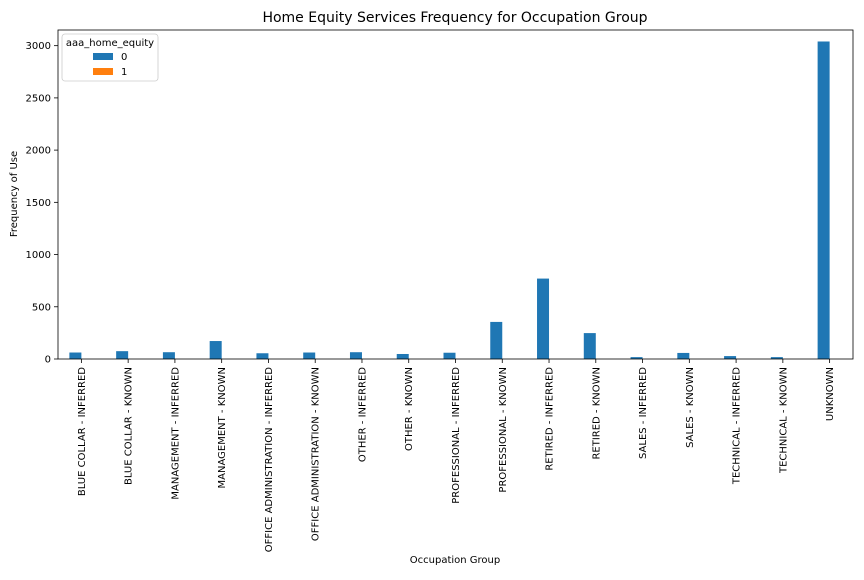  I want to click on x-axis-label: Occupation Group, so click(455, 560).